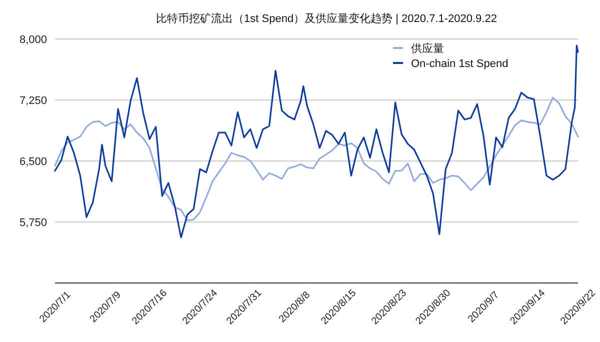 This screenshot has width=600, height=342. Describe the element at coordinates (326, 18) in the screenshot. I see `chart-title: 比特币挖矿流出（1st Spend）及供应量变化趋势 | 2020.7.1-2020.9.22` at that location.